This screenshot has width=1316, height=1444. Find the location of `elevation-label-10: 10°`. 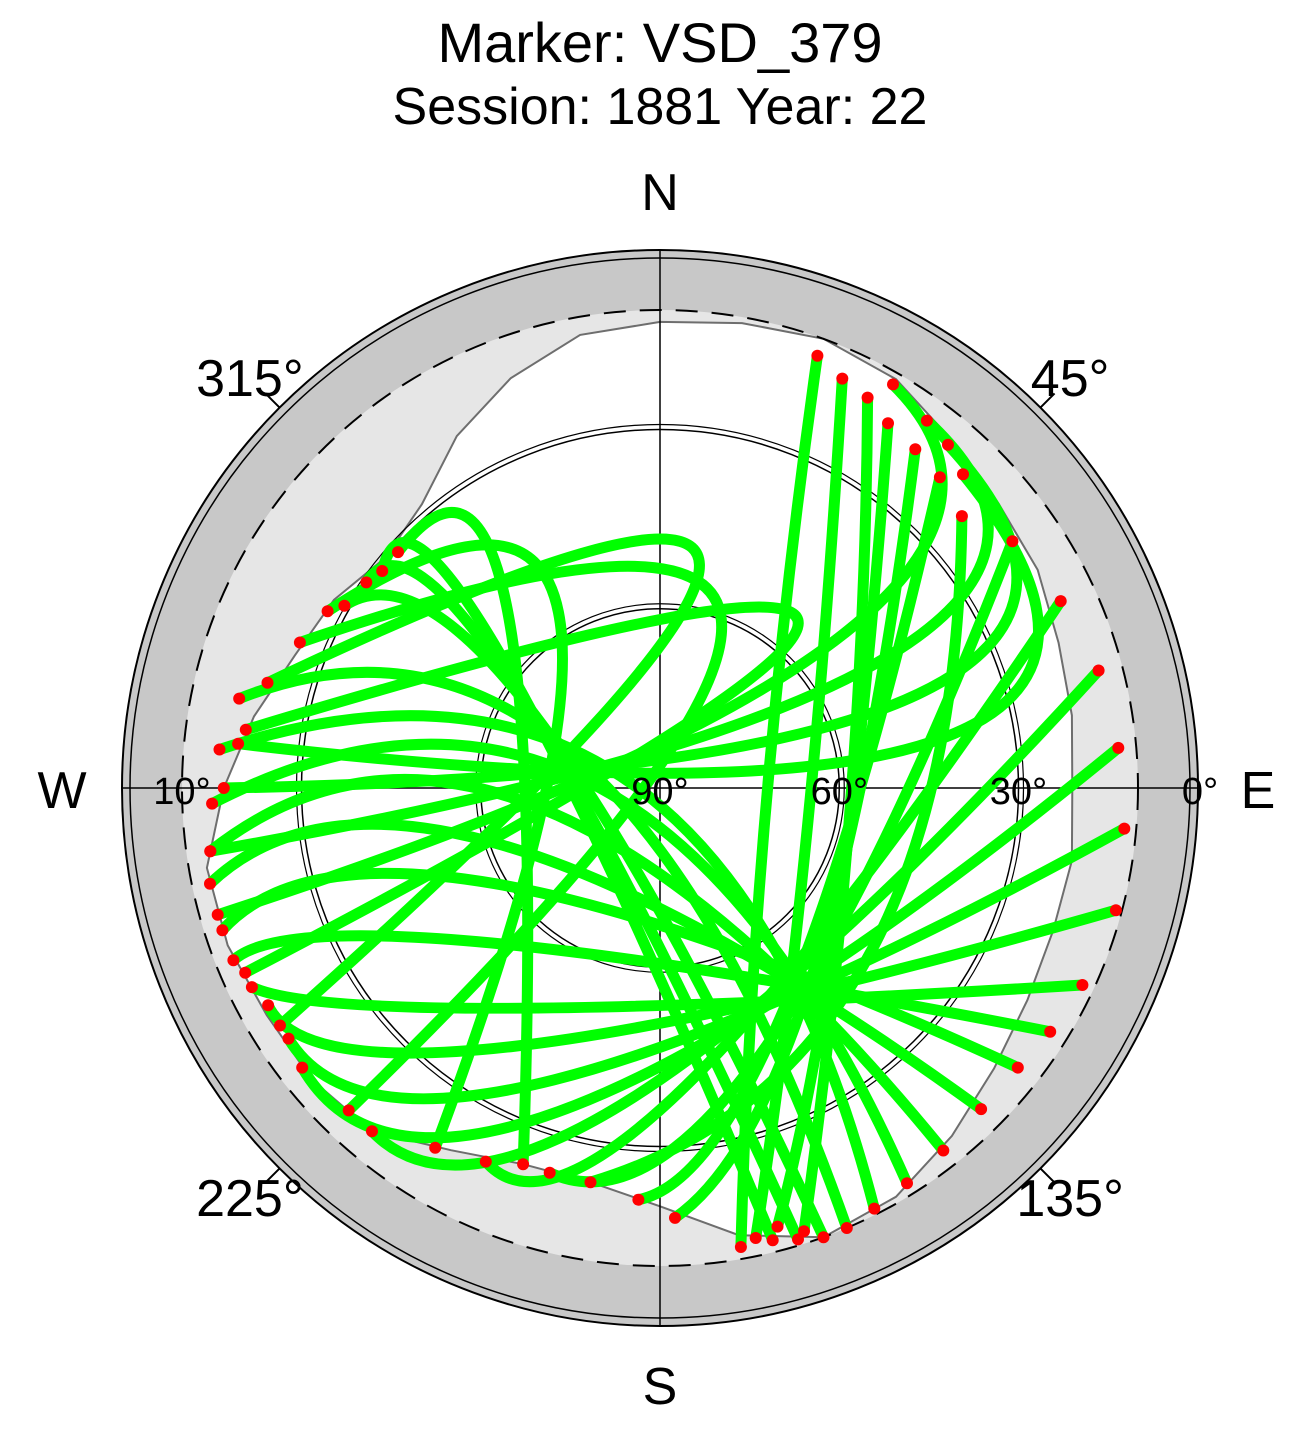

elevation-label-10: 10° is located at coordinates (181, 792).